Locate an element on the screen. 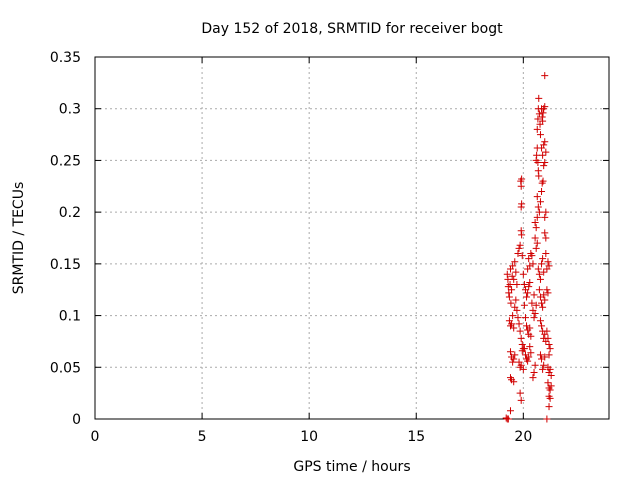  y-tick-label: 0.1 is located at coordinates (70, 317).